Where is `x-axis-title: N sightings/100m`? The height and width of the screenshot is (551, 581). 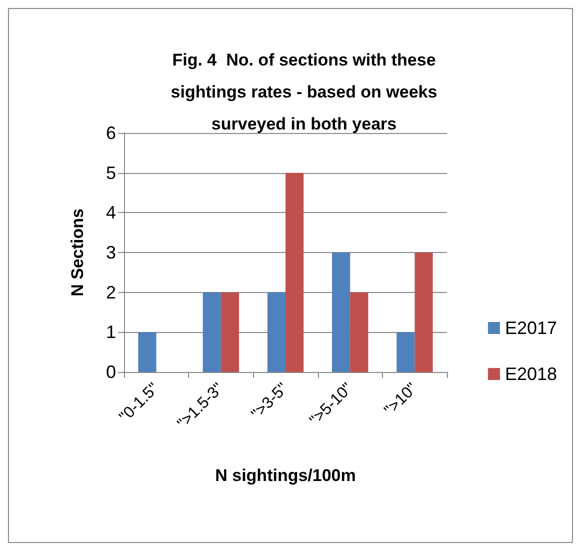 x-axis-title: N sightings/100m is located at coordinates (285, 475).